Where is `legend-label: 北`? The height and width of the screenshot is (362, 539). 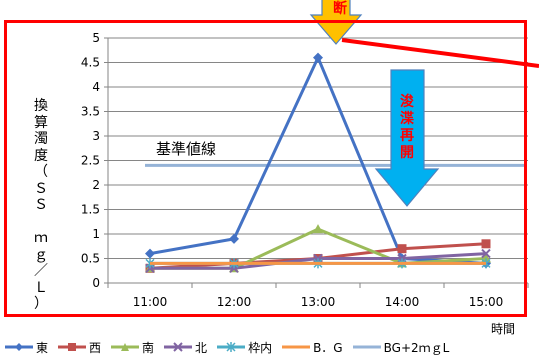 legend-label: 北 is located at coordinates (201, 347).